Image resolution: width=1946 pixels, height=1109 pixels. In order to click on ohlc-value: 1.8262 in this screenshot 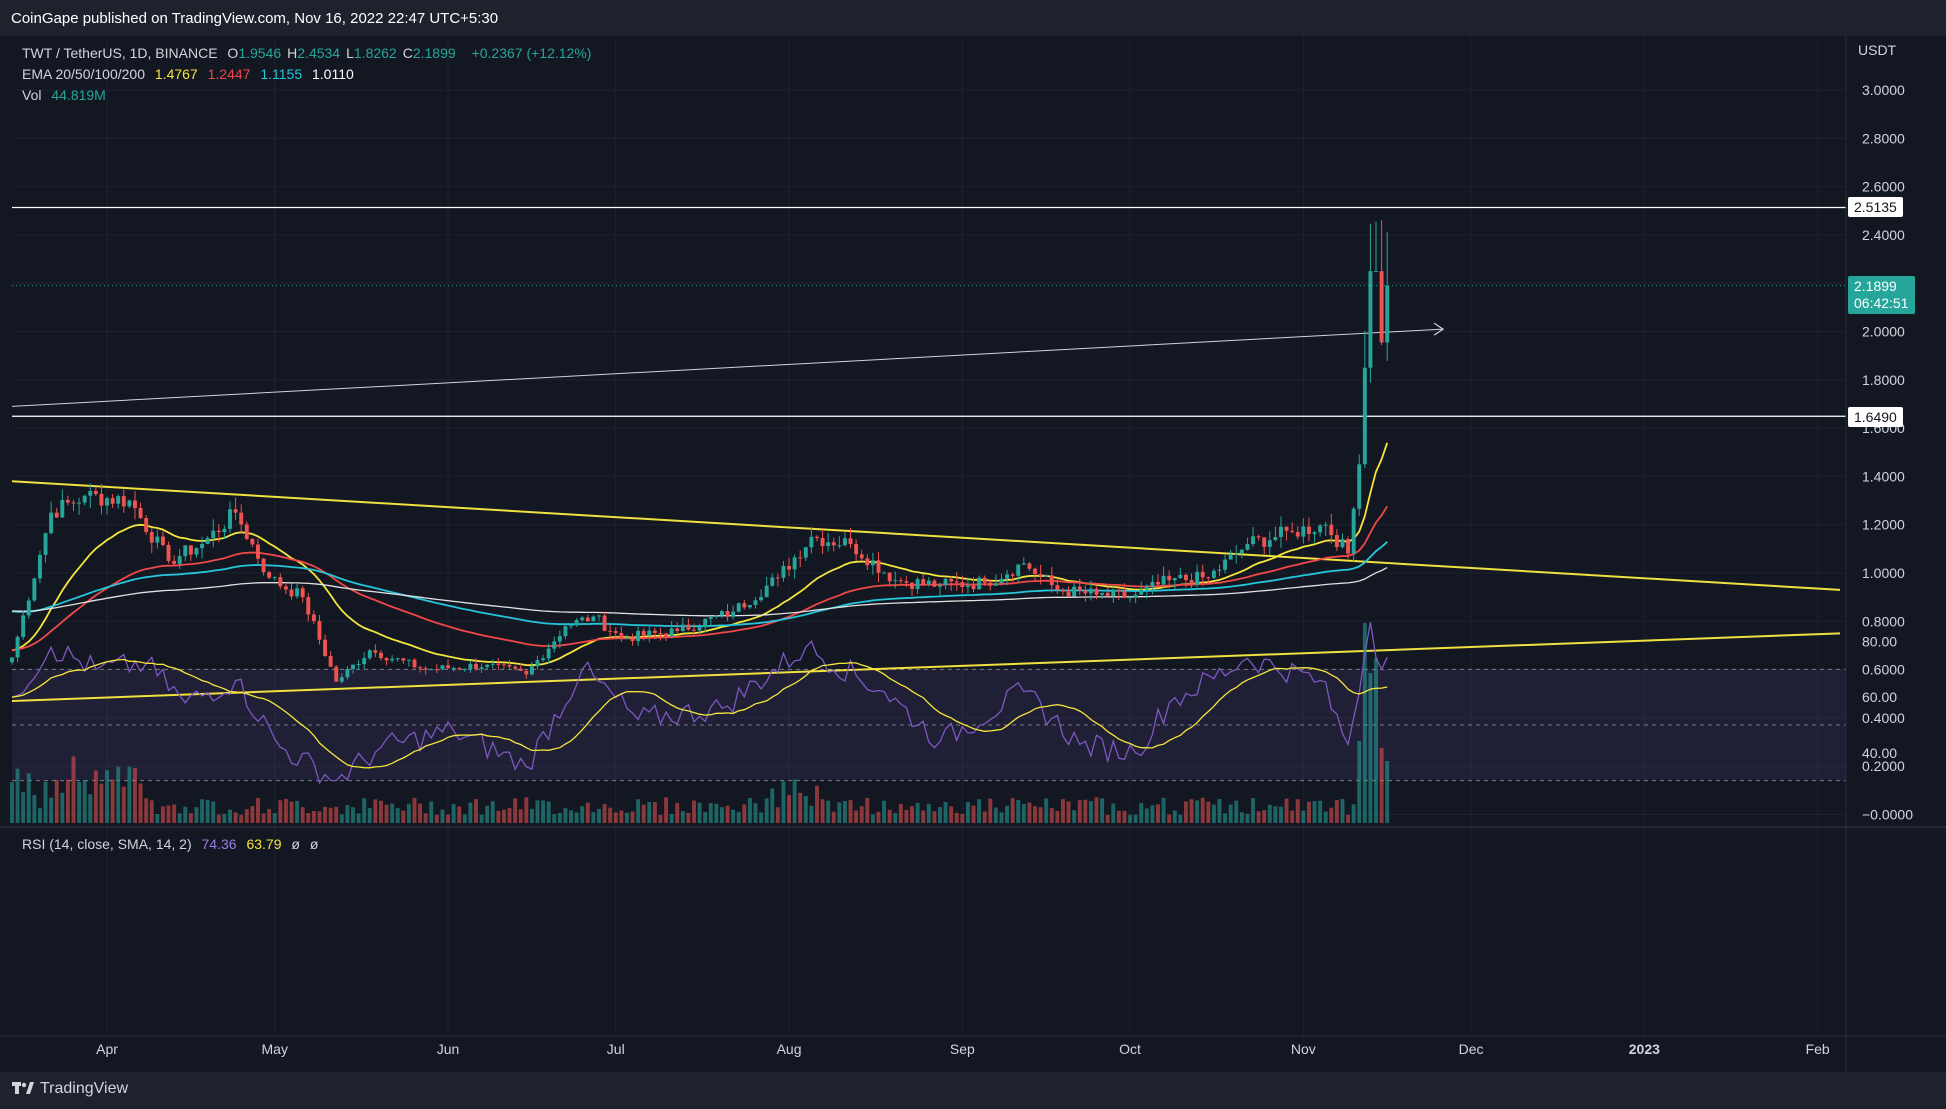, I will do `click(375, 53)`.